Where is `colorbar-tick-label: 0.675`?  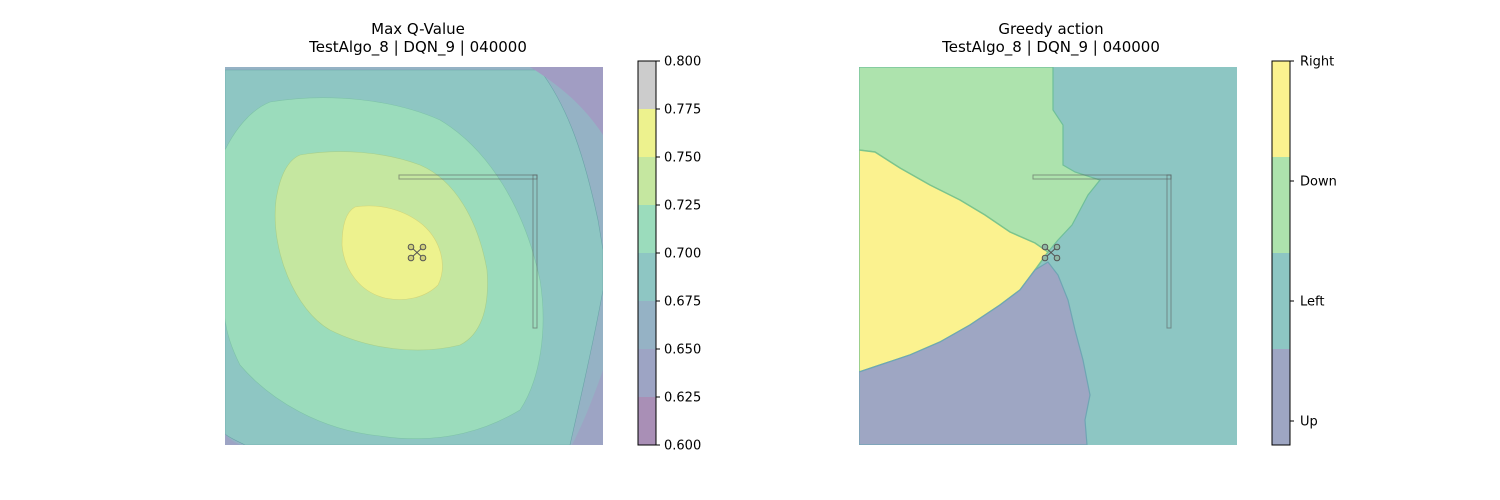
colorbar-tick-label: 0.675 is located at coordinates (682, 302).